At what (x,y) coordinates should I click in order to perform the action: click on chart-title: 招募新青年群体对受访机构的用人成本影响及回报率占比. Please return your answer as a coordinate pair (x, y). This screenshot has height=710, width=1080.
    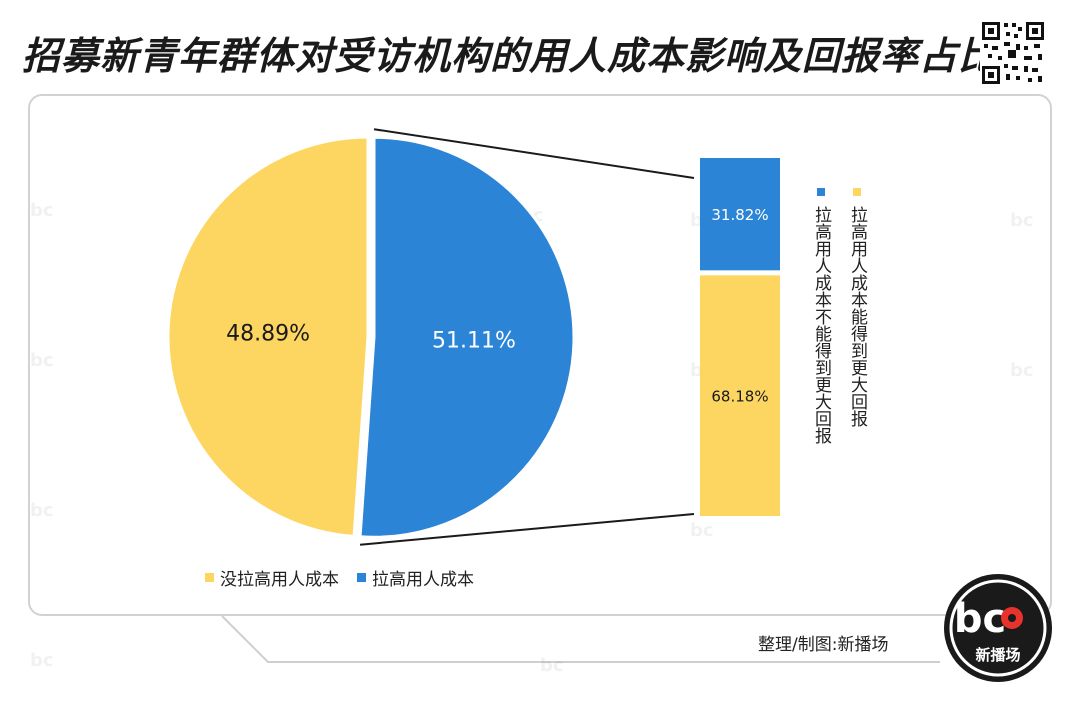
    Looking at the image, I should click on (510, 56).